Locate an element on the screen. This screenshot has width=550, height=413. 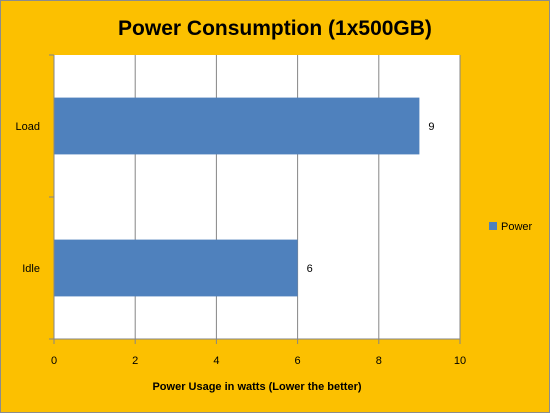
x-tick-label-2: 4 is located at coordinates (216, 361).